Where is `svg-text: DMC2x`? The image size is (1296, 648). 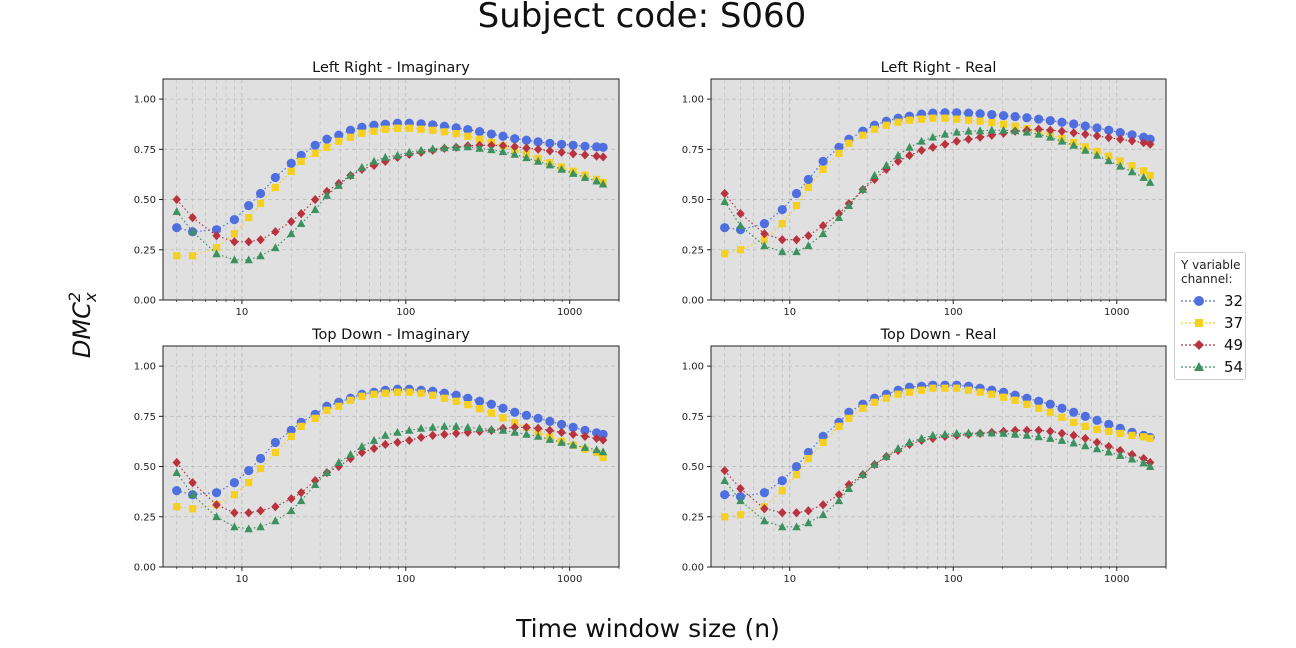
svg-text: DMC2x is located at coordinates (82, 325).